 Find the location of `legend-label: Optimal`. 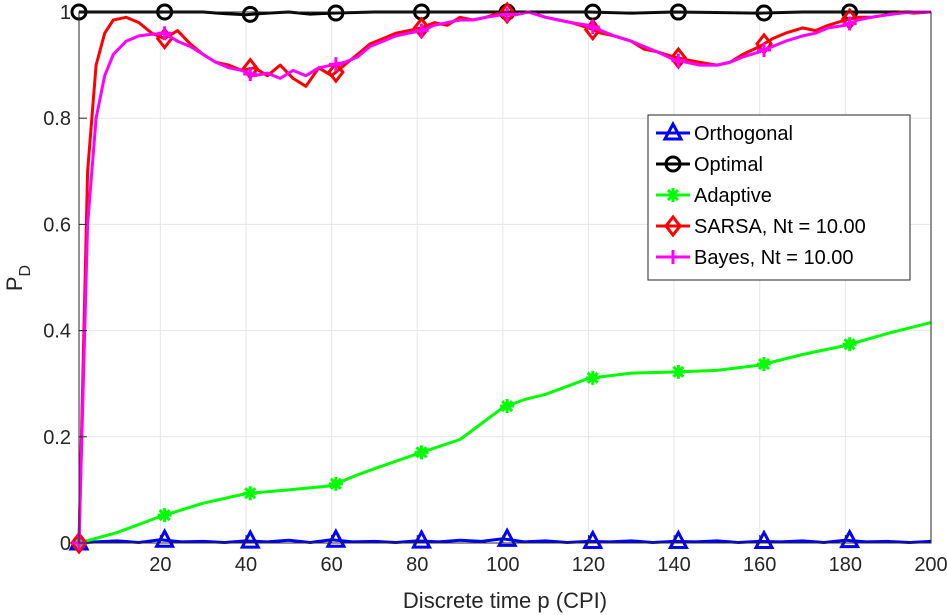

legend-label: Optimal is located at coordinates (728, 165).